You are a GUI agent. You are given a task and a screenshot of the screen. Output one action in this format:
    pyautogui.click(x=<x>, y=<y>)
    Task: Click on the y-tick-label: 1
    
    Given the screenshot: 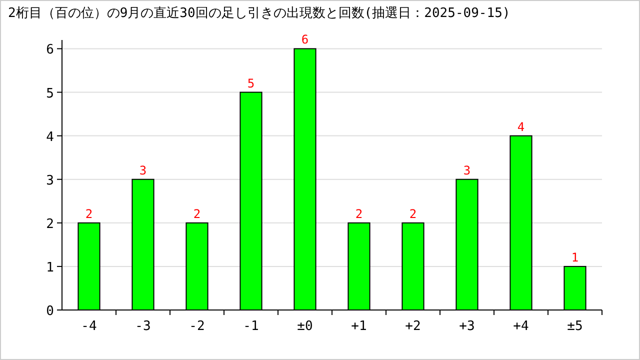 What is the action you would take?
    pyautogui.click(x=50, y=268)
    